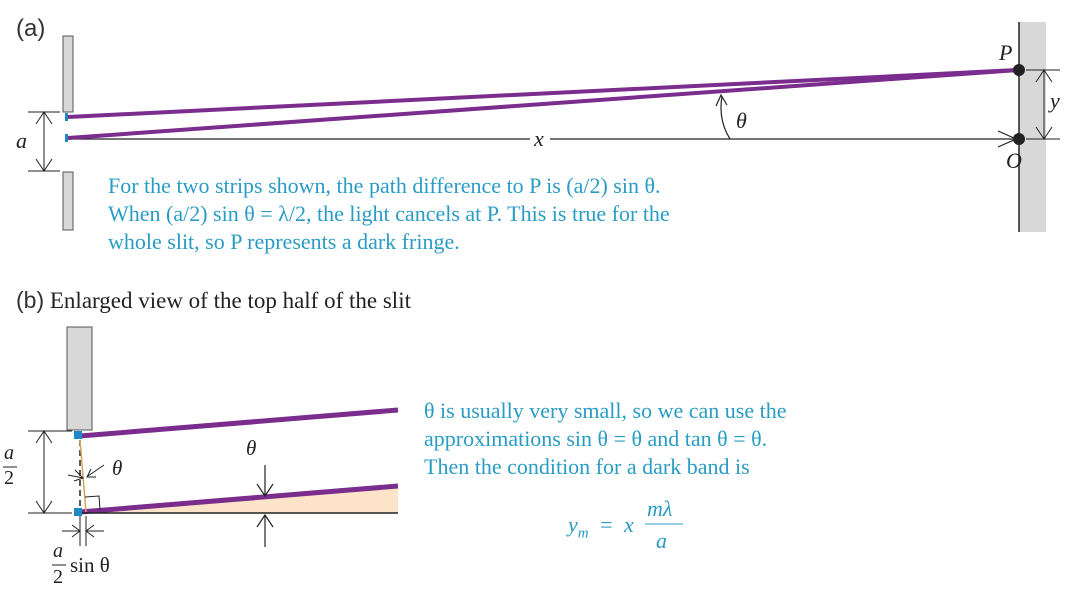 The width and height of the screenshot is (1078, 599). I want to click on ray-top, so click(543, 93).